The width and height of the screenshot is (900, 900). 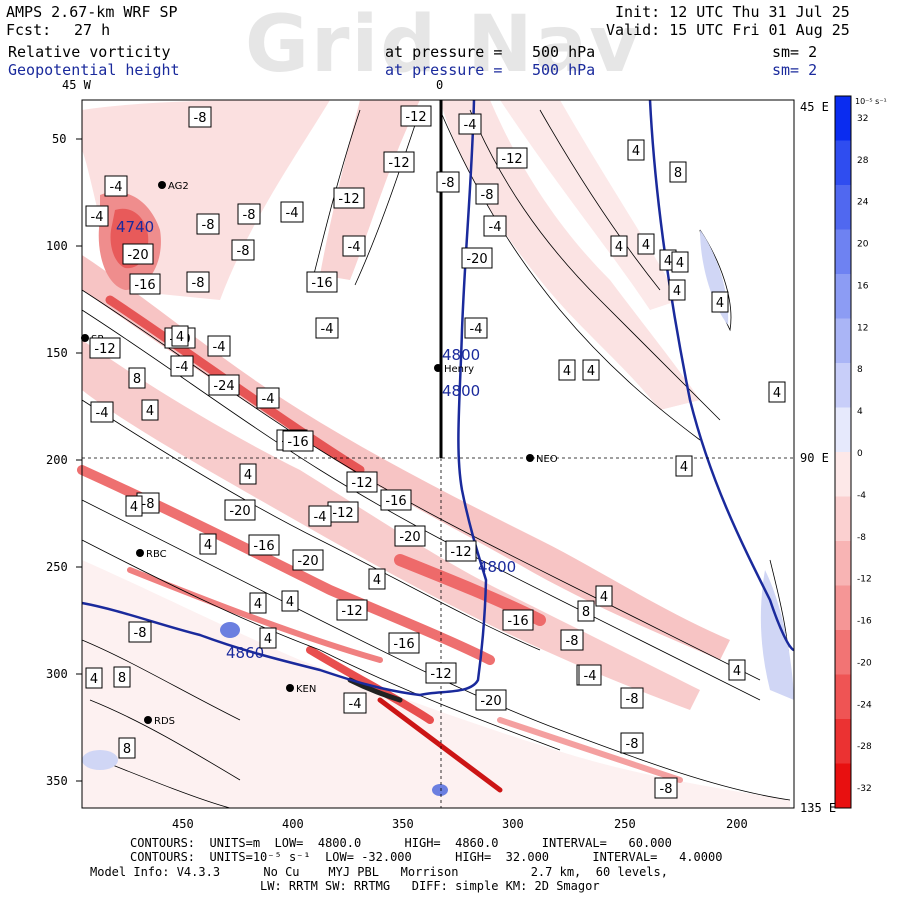 What do you see at coordinates (814, 458) in the screenshot?
I see `lon-label-90e: 90 E` at bounding box center [814, 458].